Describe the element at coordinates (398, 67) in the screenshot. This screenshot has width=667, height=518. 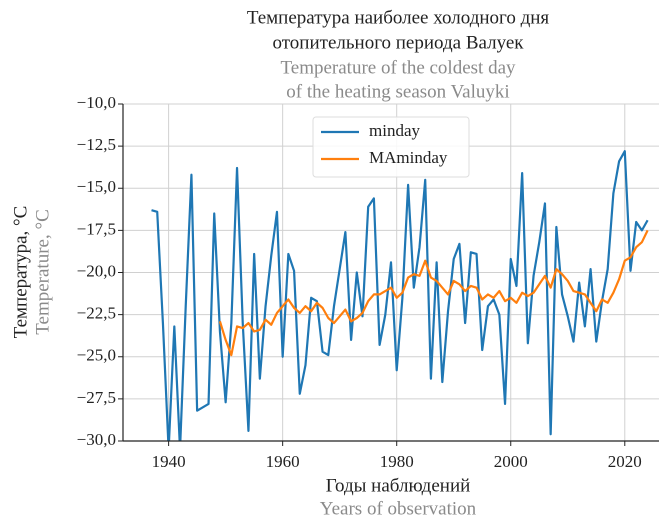
I see `chart-subtitle: Temperature of the coldest day` at that location.